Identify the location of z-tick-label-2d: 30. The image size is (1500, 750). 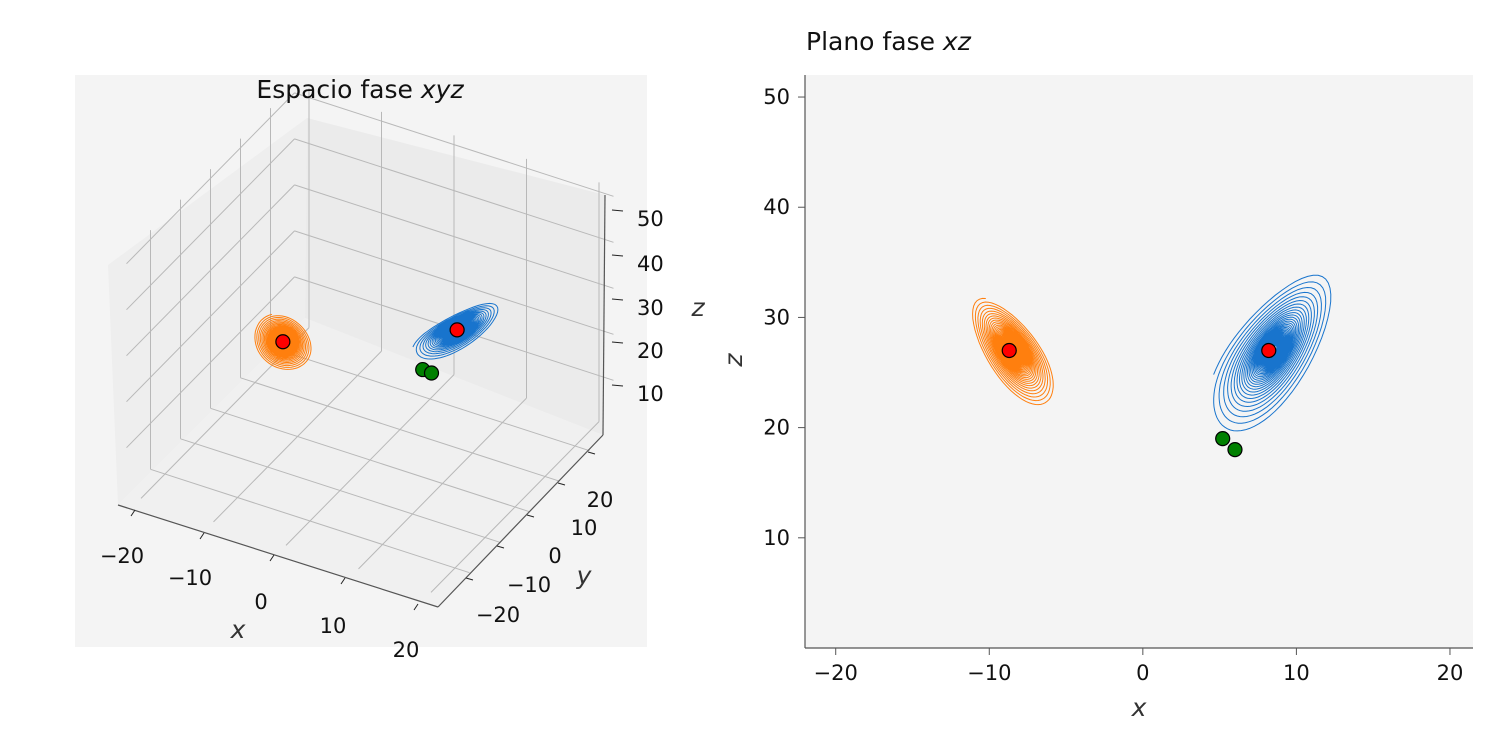
(776, 317).